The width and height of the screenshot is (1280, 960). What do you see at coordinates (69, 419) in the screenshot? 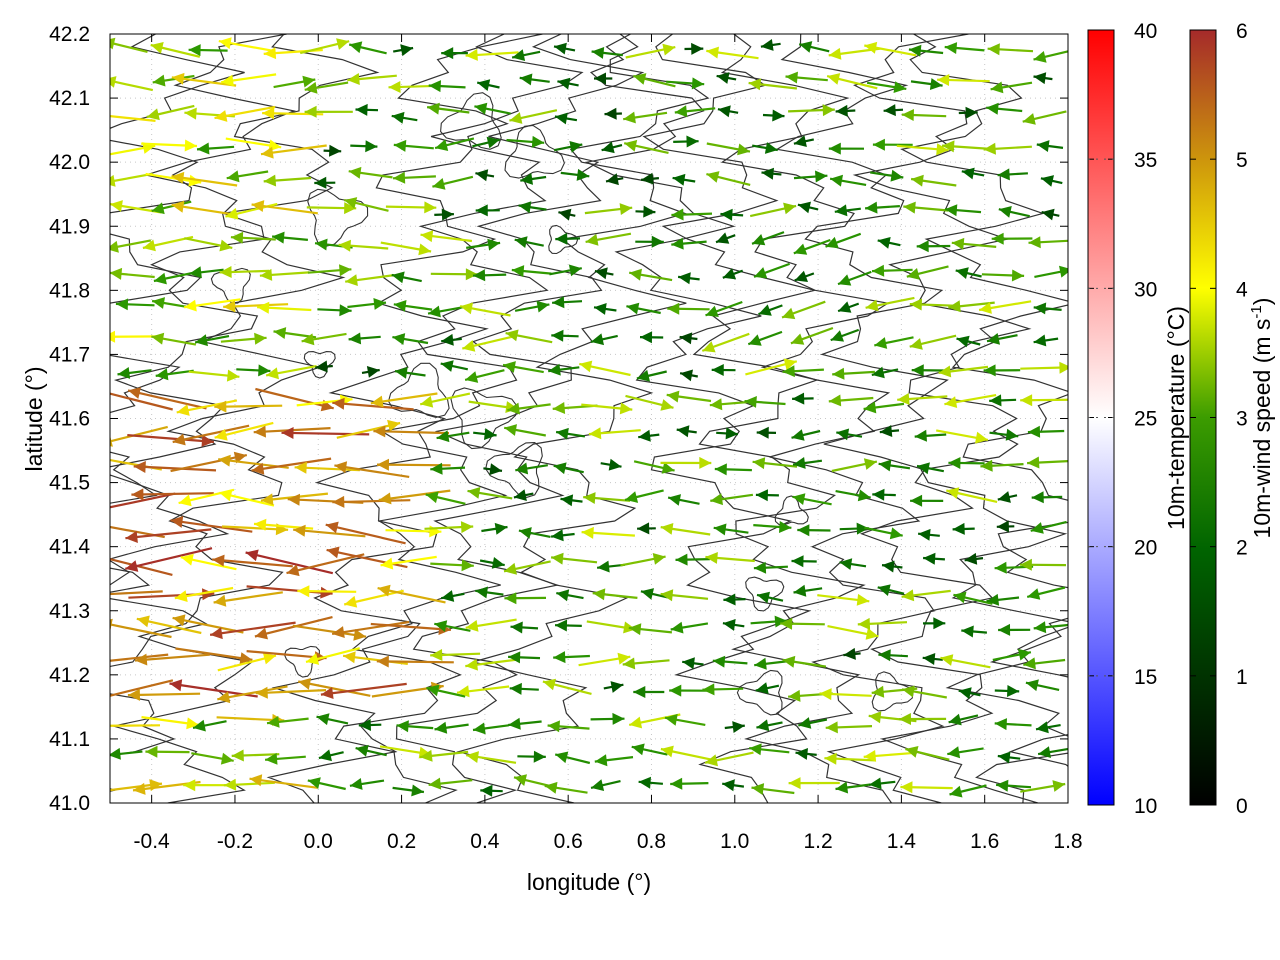
I see `y-tick-label: 41.6` at bounding box center [69, 419].